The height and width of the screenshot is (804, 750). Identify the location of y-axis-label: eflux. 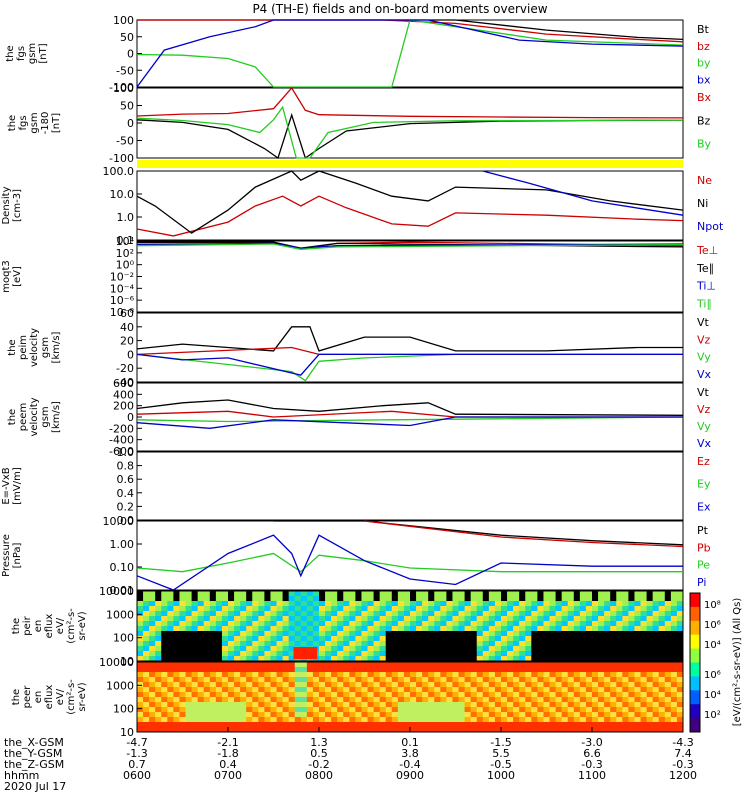
(49, 626).